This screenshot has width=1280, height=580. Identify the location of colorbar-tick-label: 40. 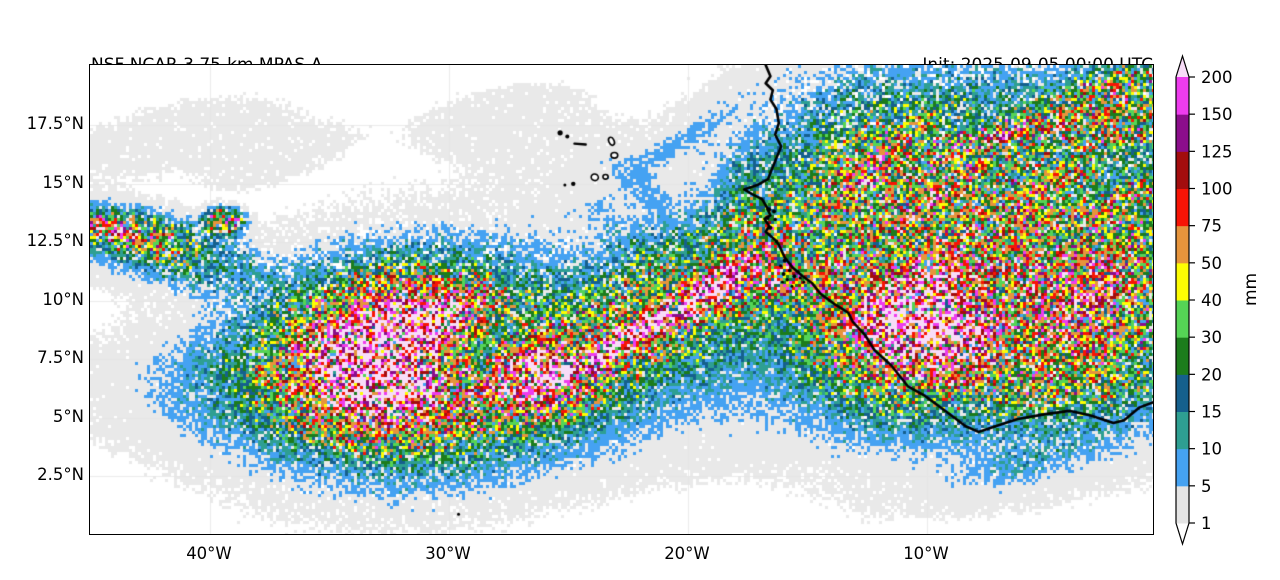
(1211, 300).